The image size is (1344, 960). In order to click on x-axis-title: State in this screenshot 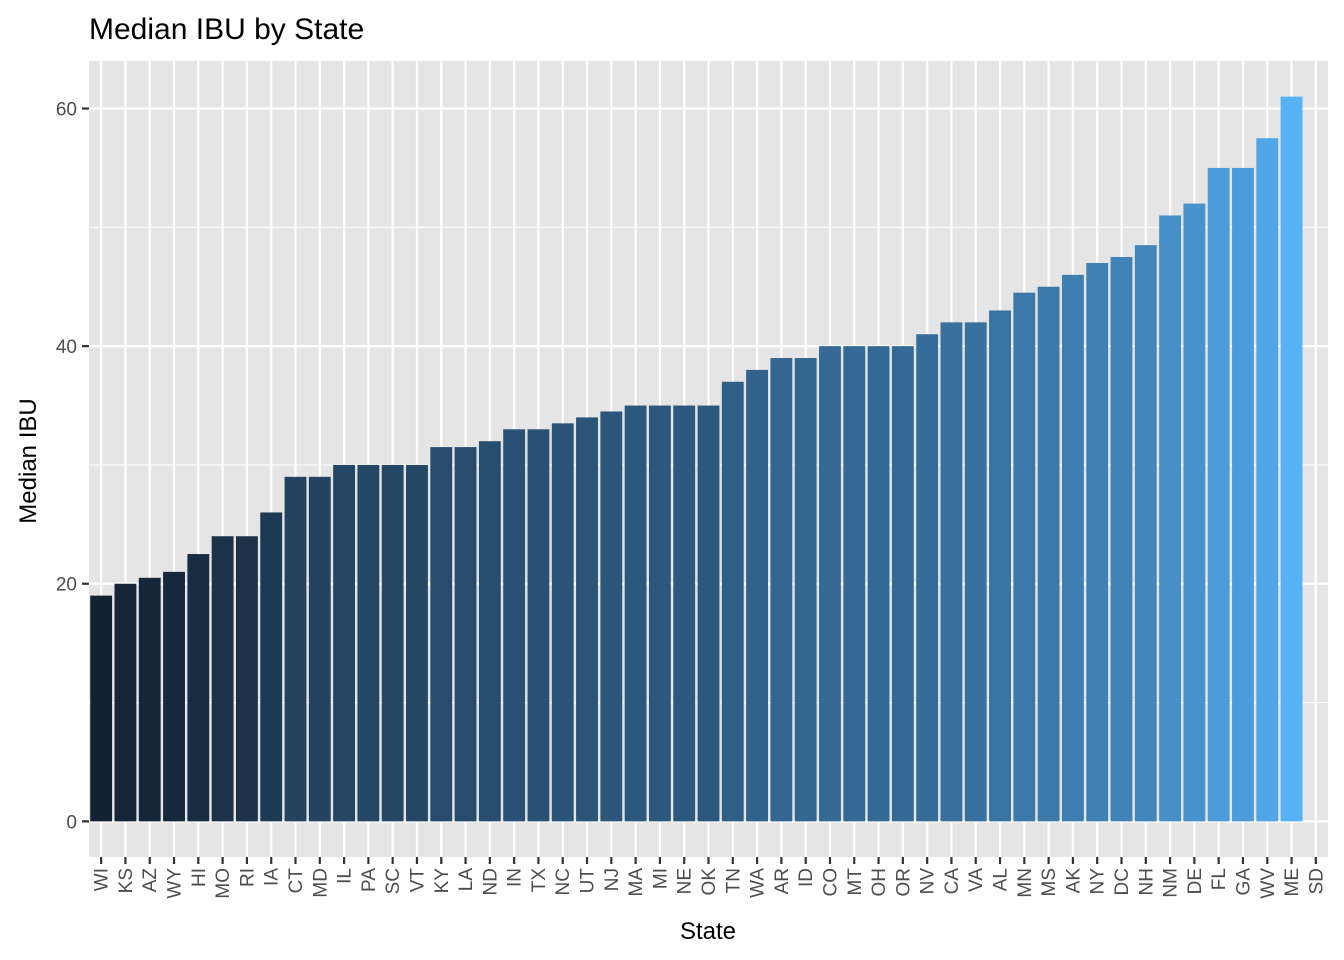, I will do `click(708, 931)`.